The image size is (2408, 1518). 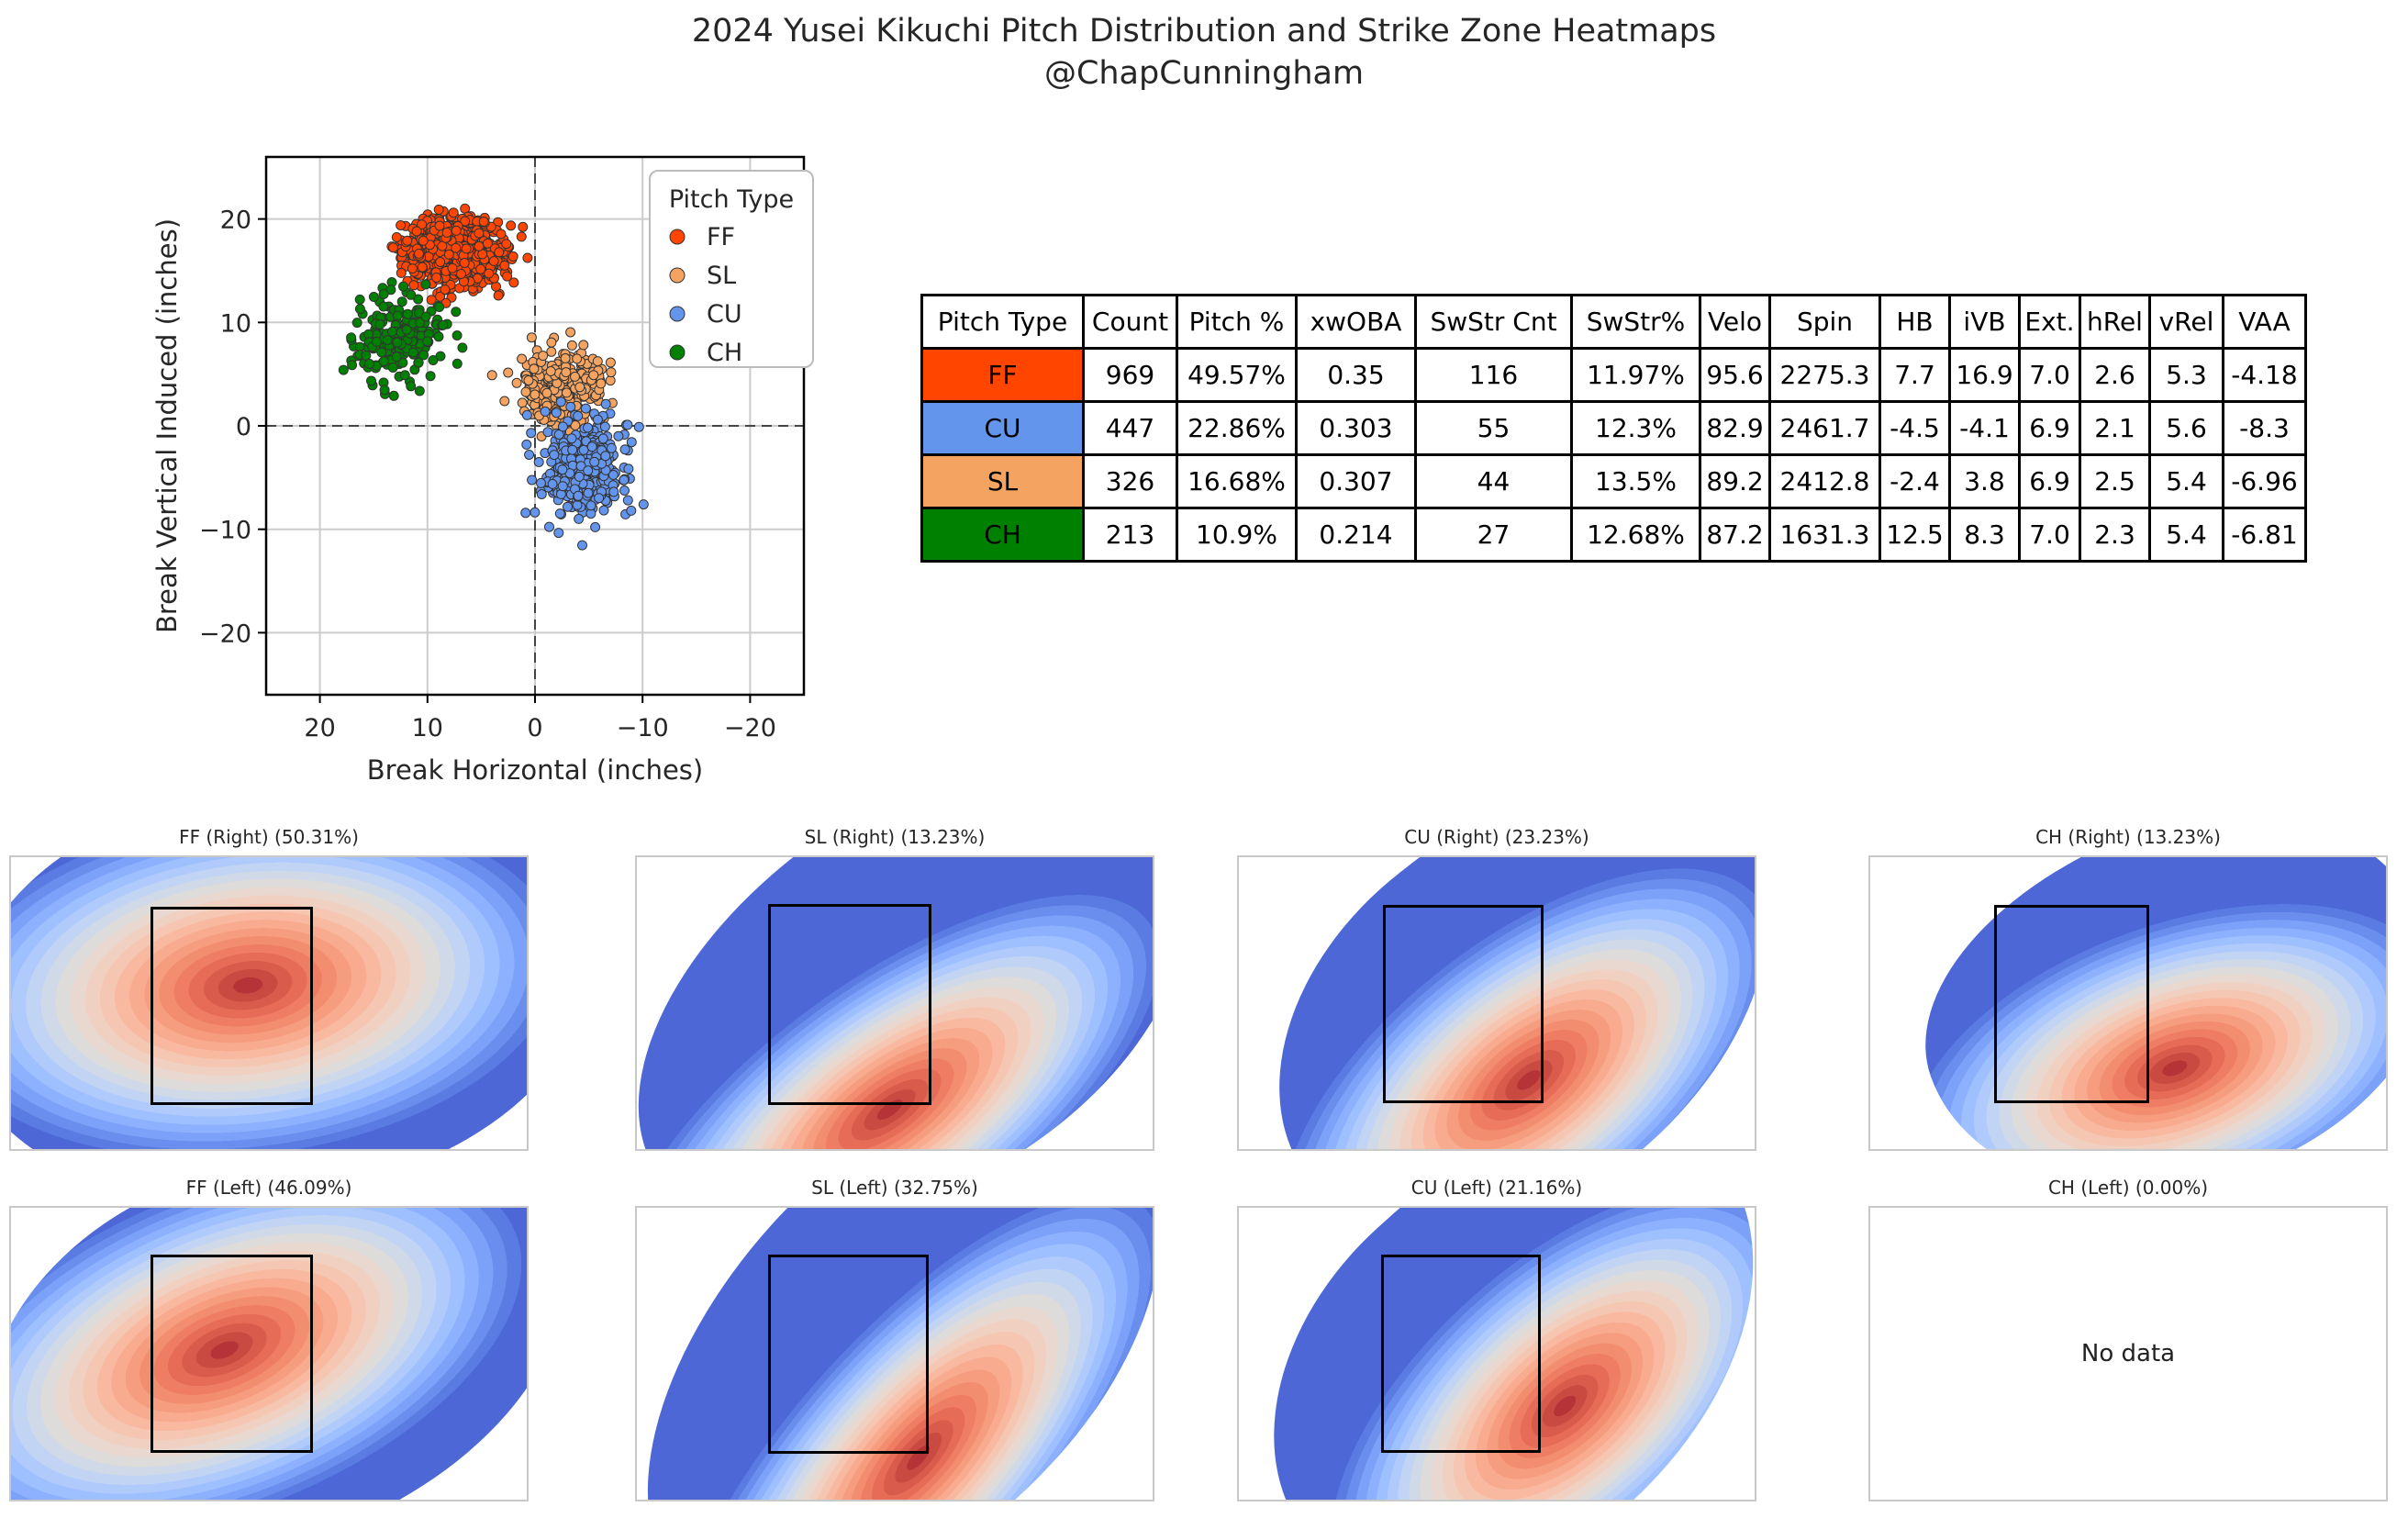 What do you see at coordinates (1356, 322) in the screenshot?
I see `table-header-cell: xwOBA` at bounding box center [1356, 322].